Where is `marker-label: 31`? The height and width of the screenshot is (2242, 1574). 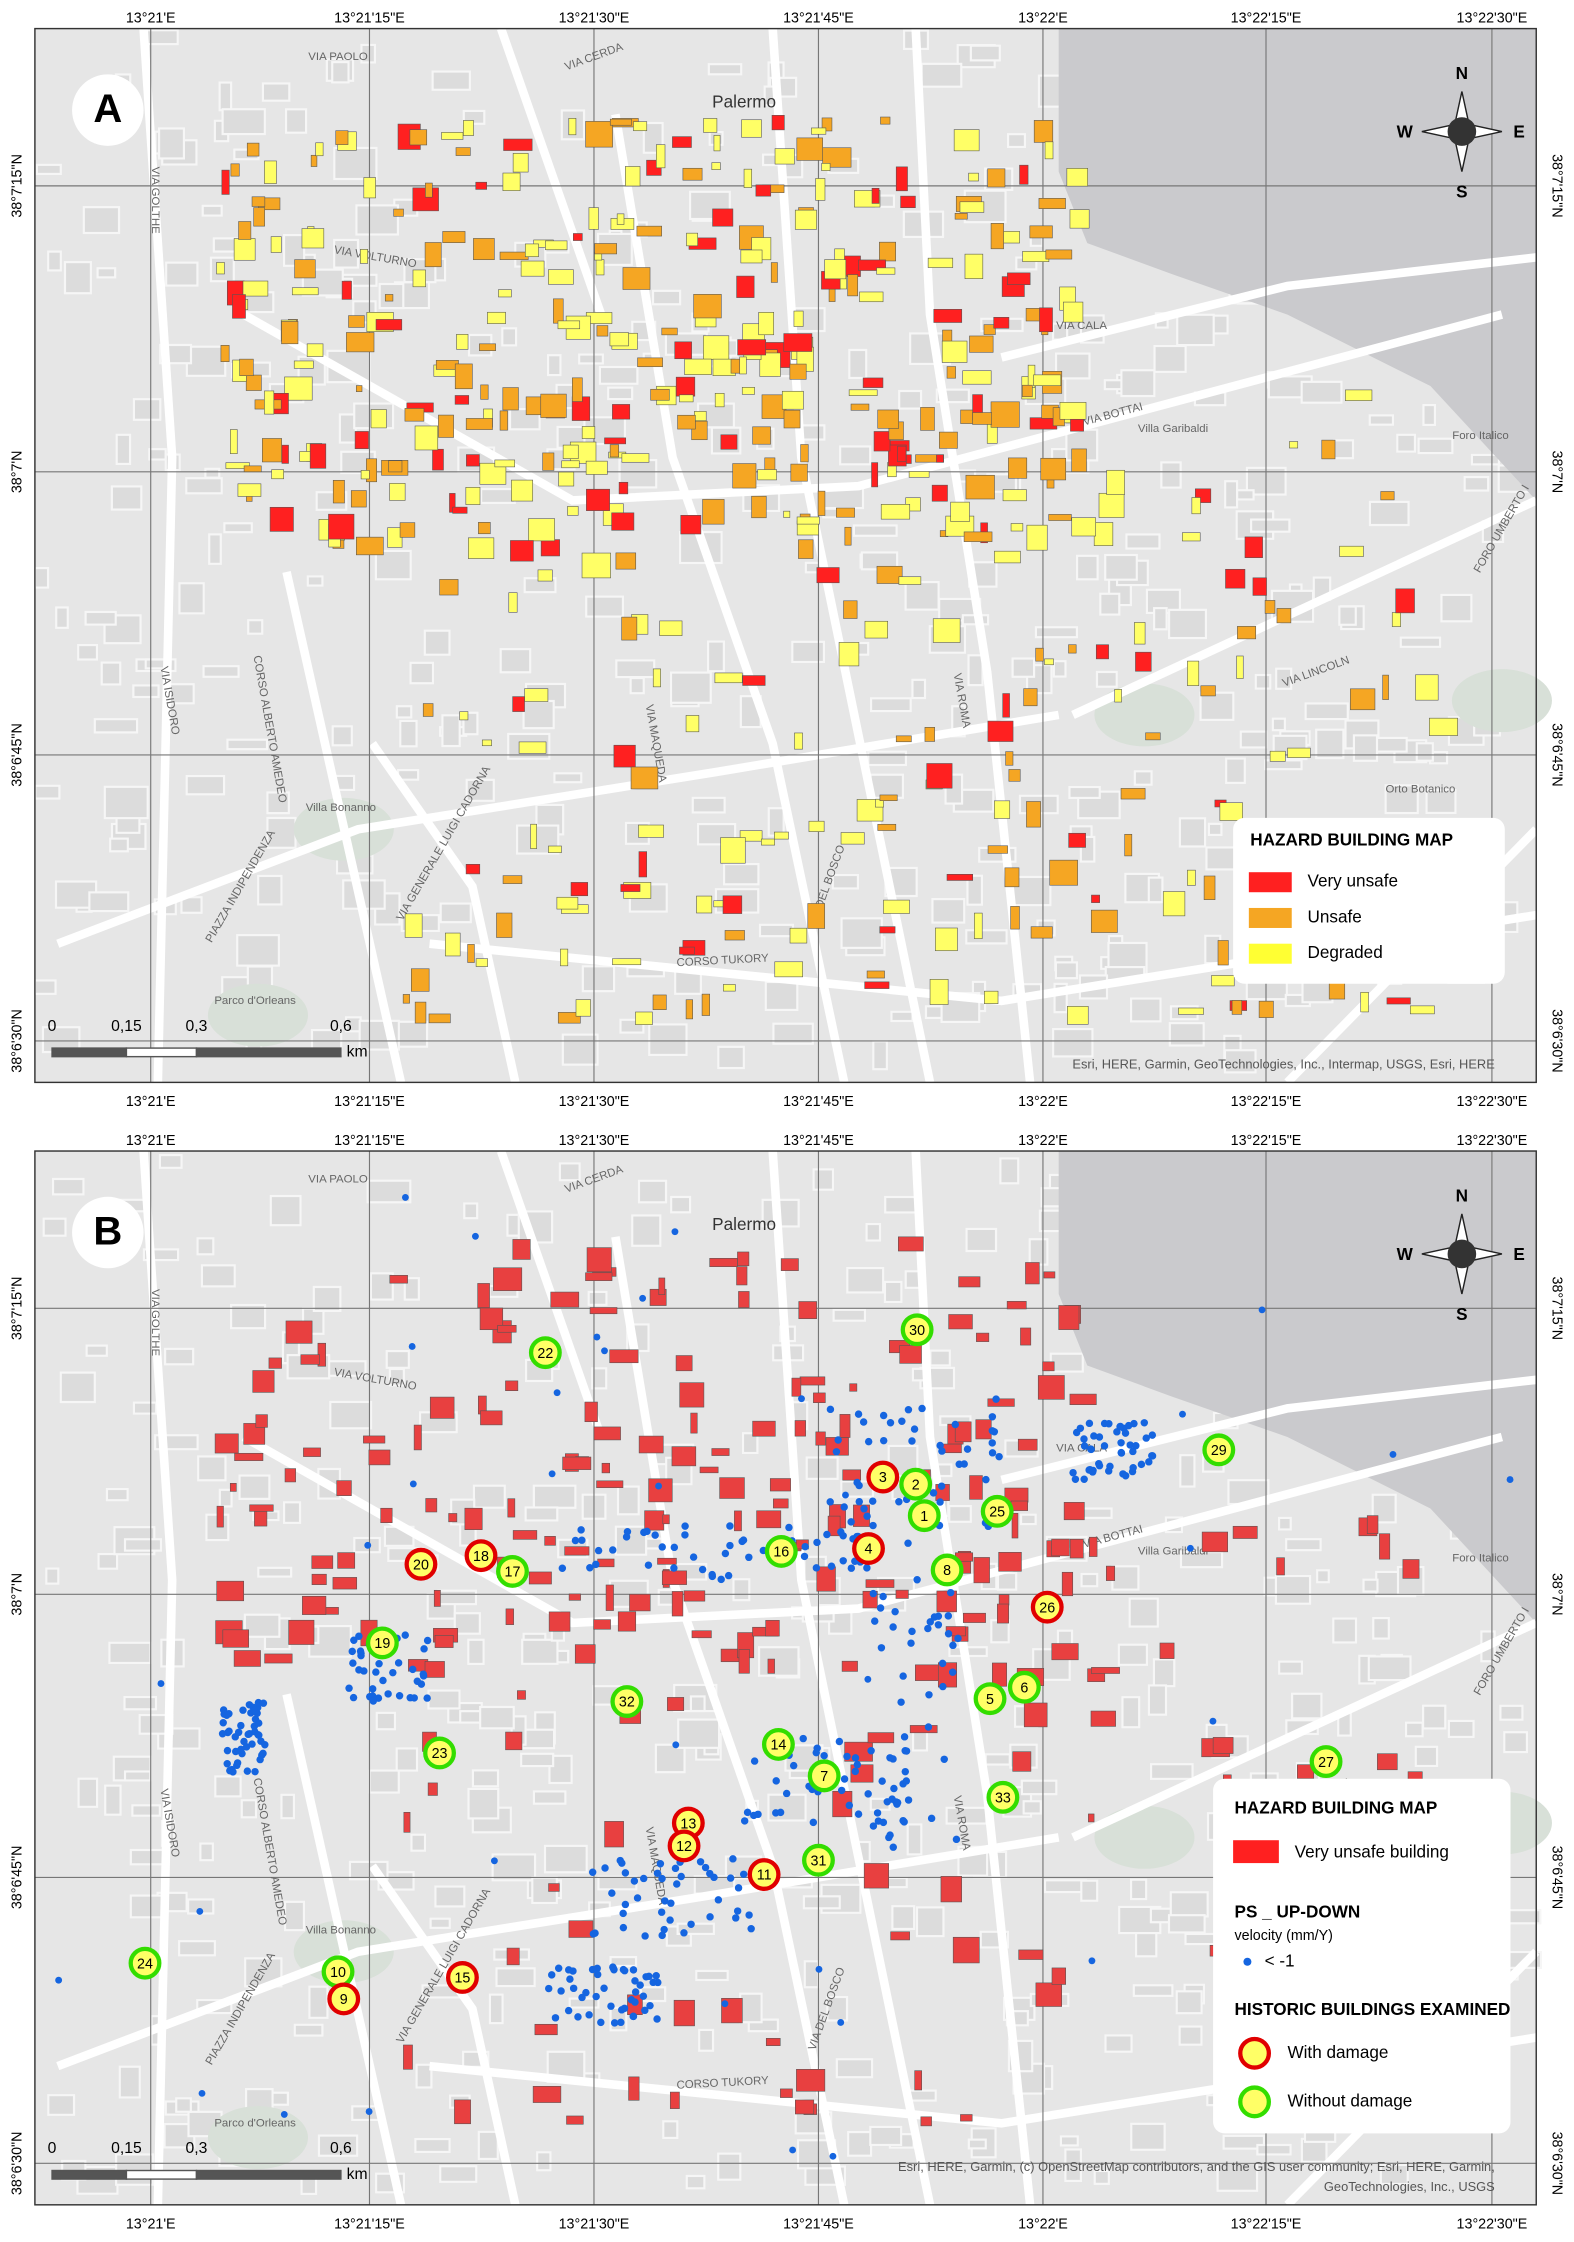
marker-label: 31 is located at coordinates (819, 1861).